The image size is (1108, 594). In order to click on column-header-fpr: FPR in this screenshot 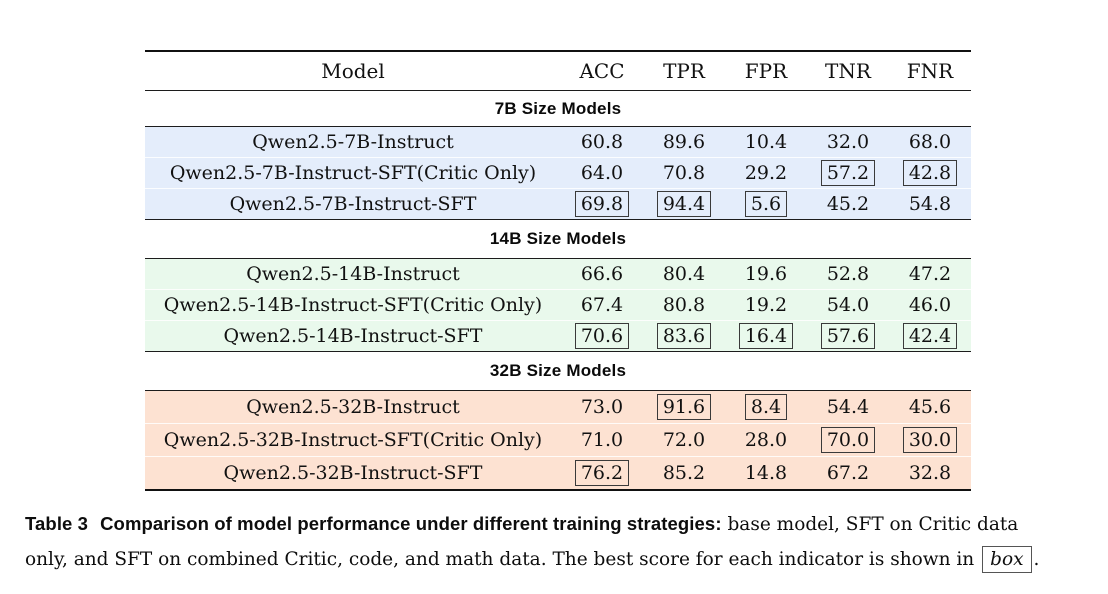, I will do `click(766, 71)`.